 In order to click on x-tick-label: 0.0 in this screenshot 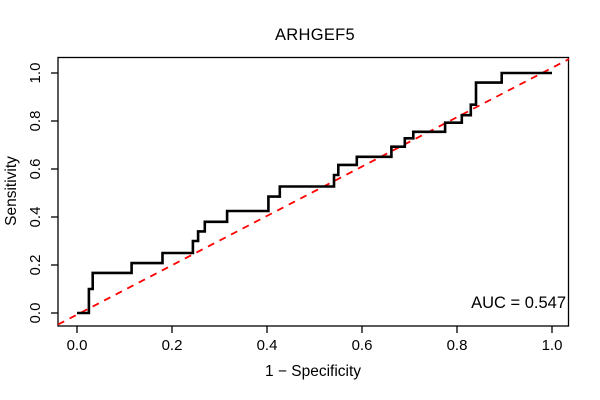, I will do `click(77, 345)`.